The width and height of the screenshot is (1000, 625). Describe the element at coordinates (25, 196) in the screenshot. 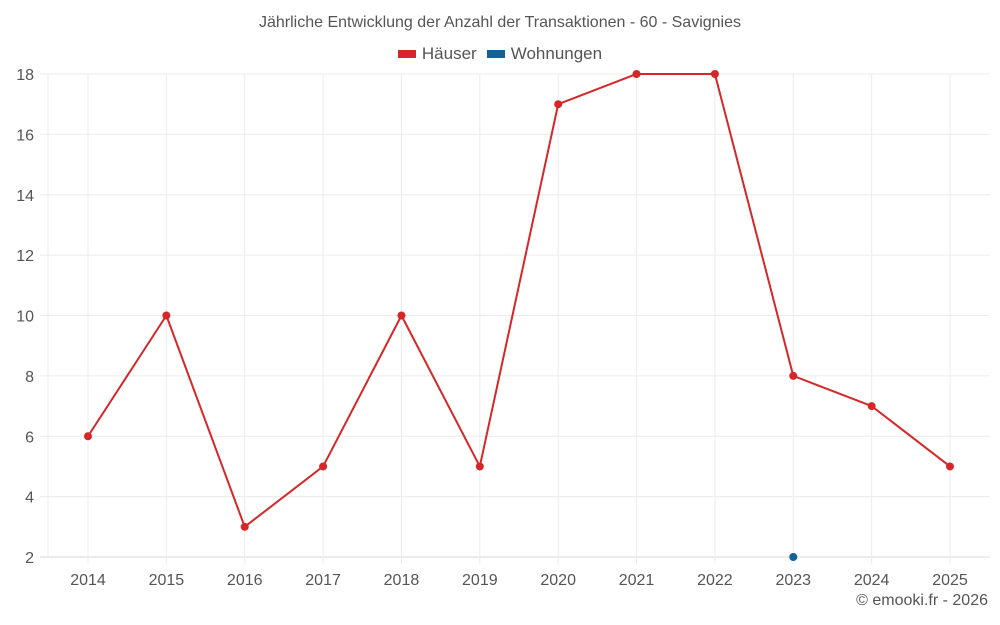

I see `y-tick-label: 14` at that location.